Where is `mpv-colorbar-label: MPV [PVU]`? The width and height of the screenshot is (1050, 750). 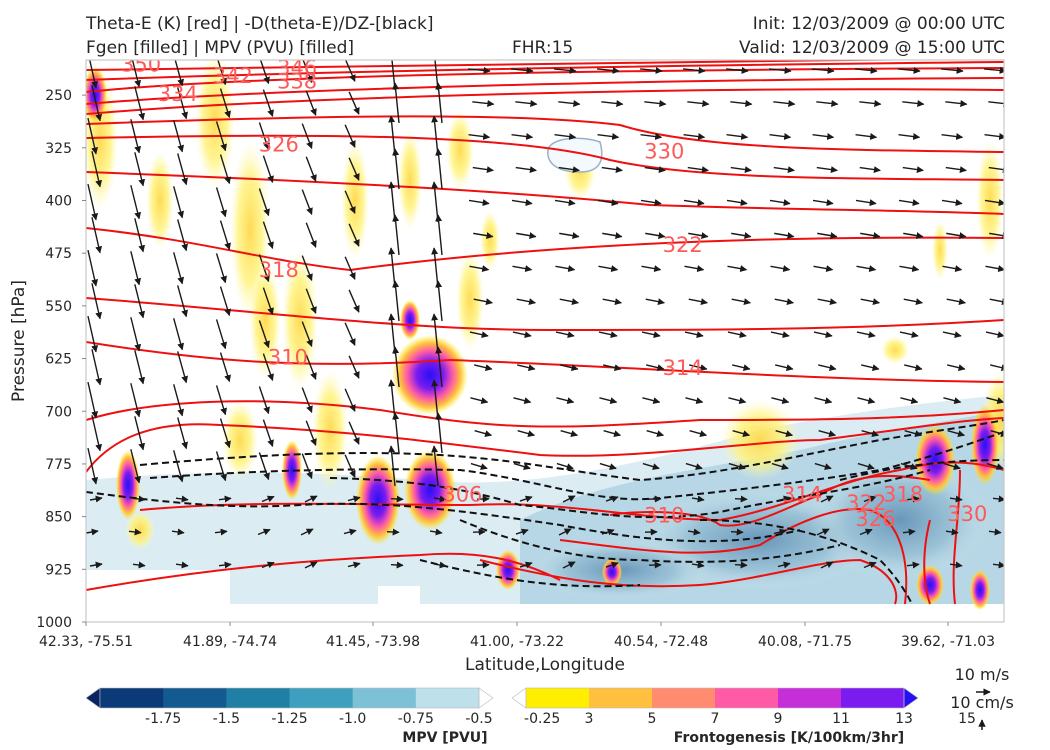
mpv-colorbar-label: MPV [PVU] is located at coordinates (444, 738).